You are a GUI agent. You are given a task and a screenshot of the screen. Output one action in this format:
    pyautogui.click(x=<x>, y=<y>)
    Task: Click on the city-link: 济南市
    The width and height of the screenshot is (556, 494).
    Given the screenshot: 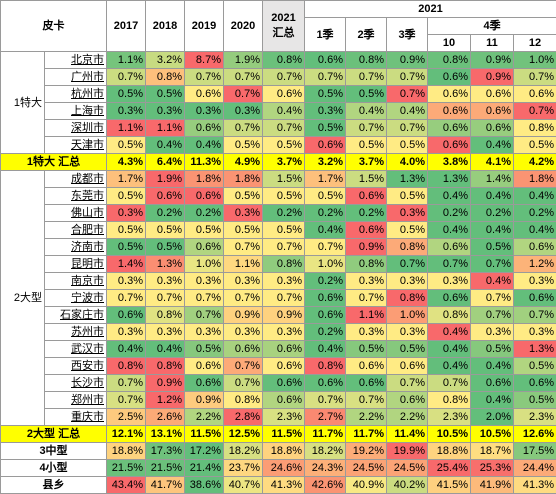 What is the action you would take?
    pyautogui.click(x=76, y=247)
    